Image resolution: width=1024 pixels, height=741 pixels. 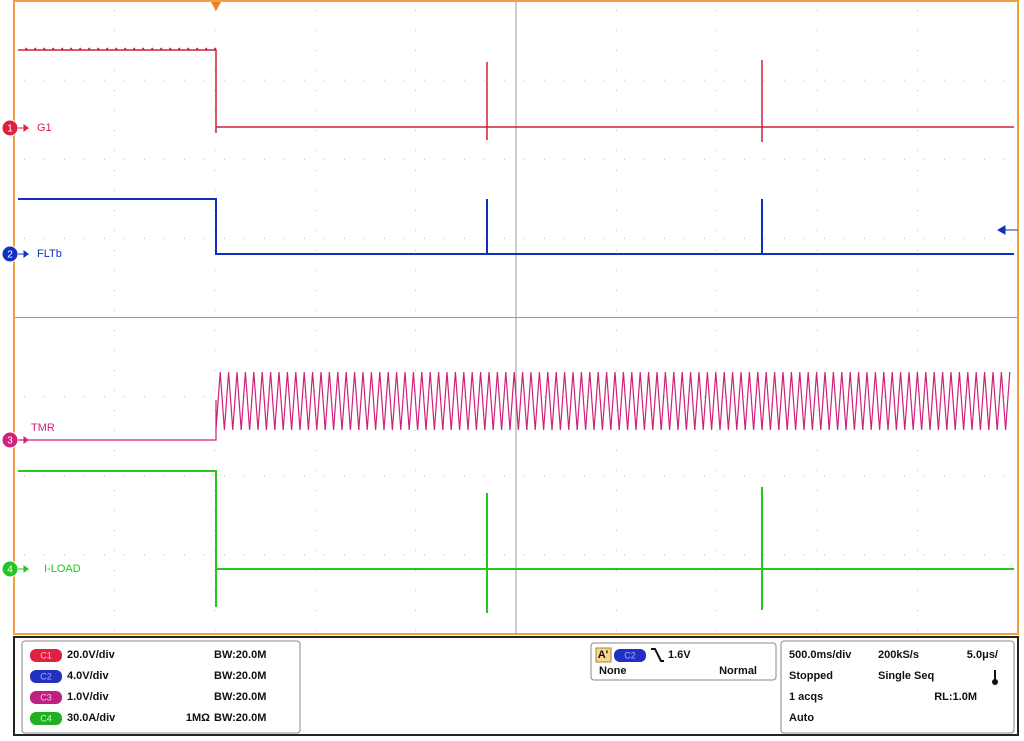 I want to click on channel-label: G1, so click(x=44, y=128).